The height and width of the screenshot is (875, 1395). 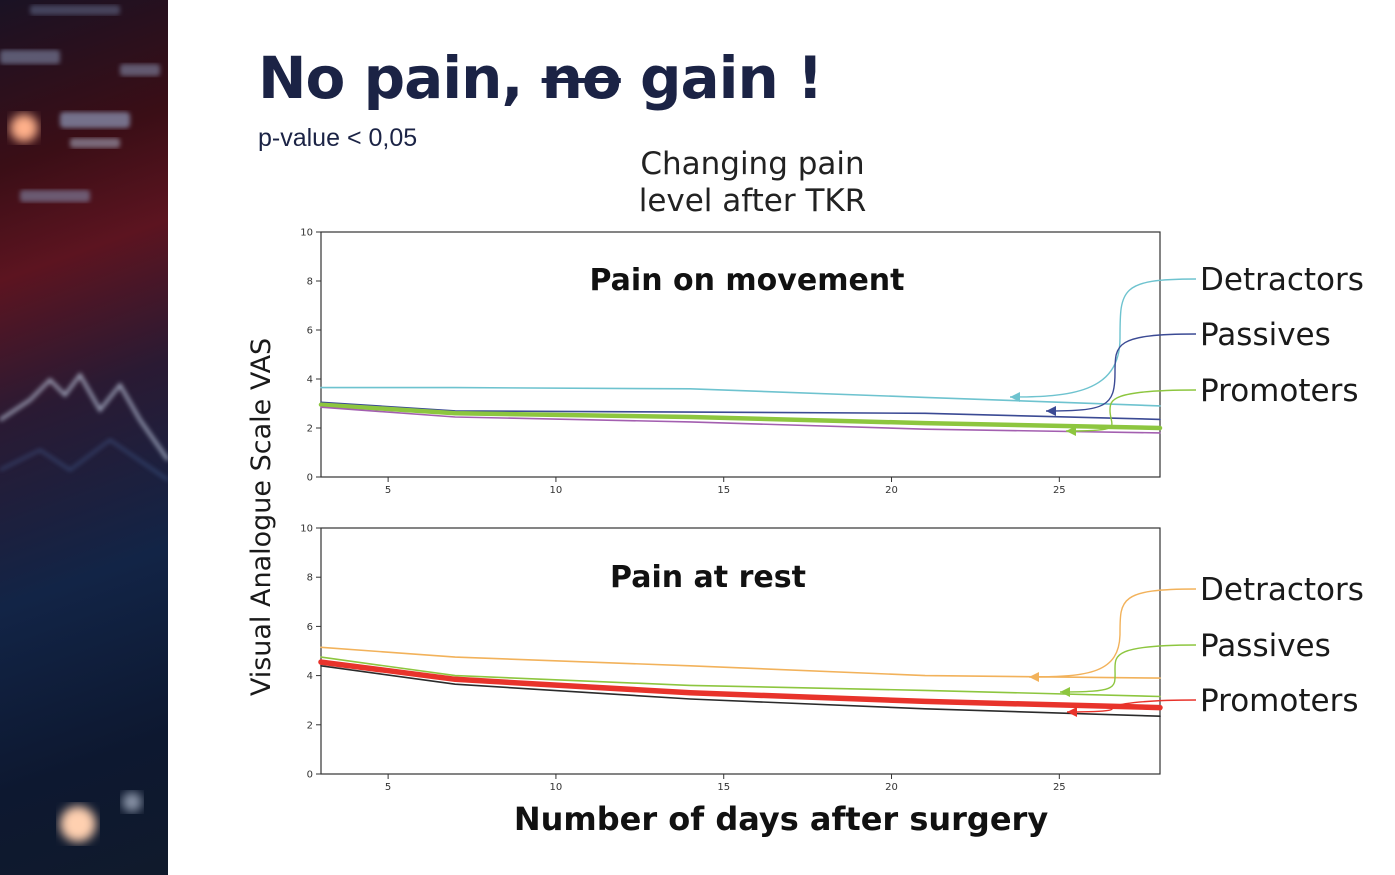 I want to click on slide-title-prefix: No pain,, so click(x=400, y=78).